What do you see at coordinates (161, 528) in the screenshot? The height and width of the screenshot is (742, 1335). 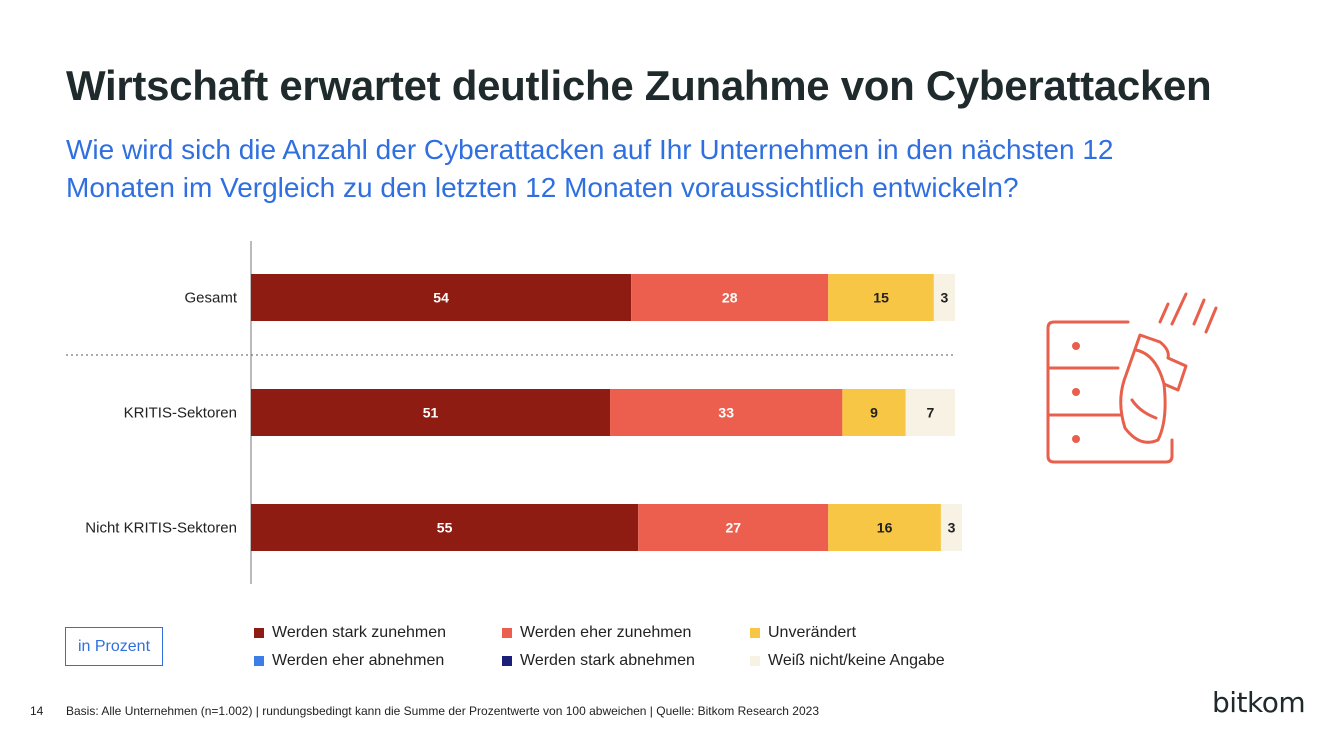 I see `category-label: Nicht KRITIS-Sektoren` at bounding box center [161, 528].